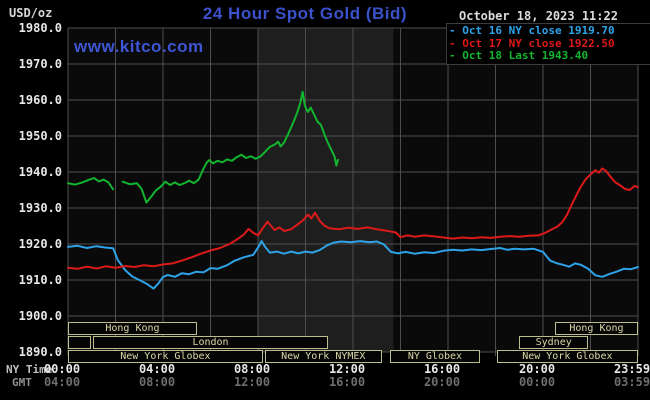 The height and width of the screenshot is (400, 650). Describe the element at coordinates (79, 342) in the screenshot. I see `session-box-empty` at that location.